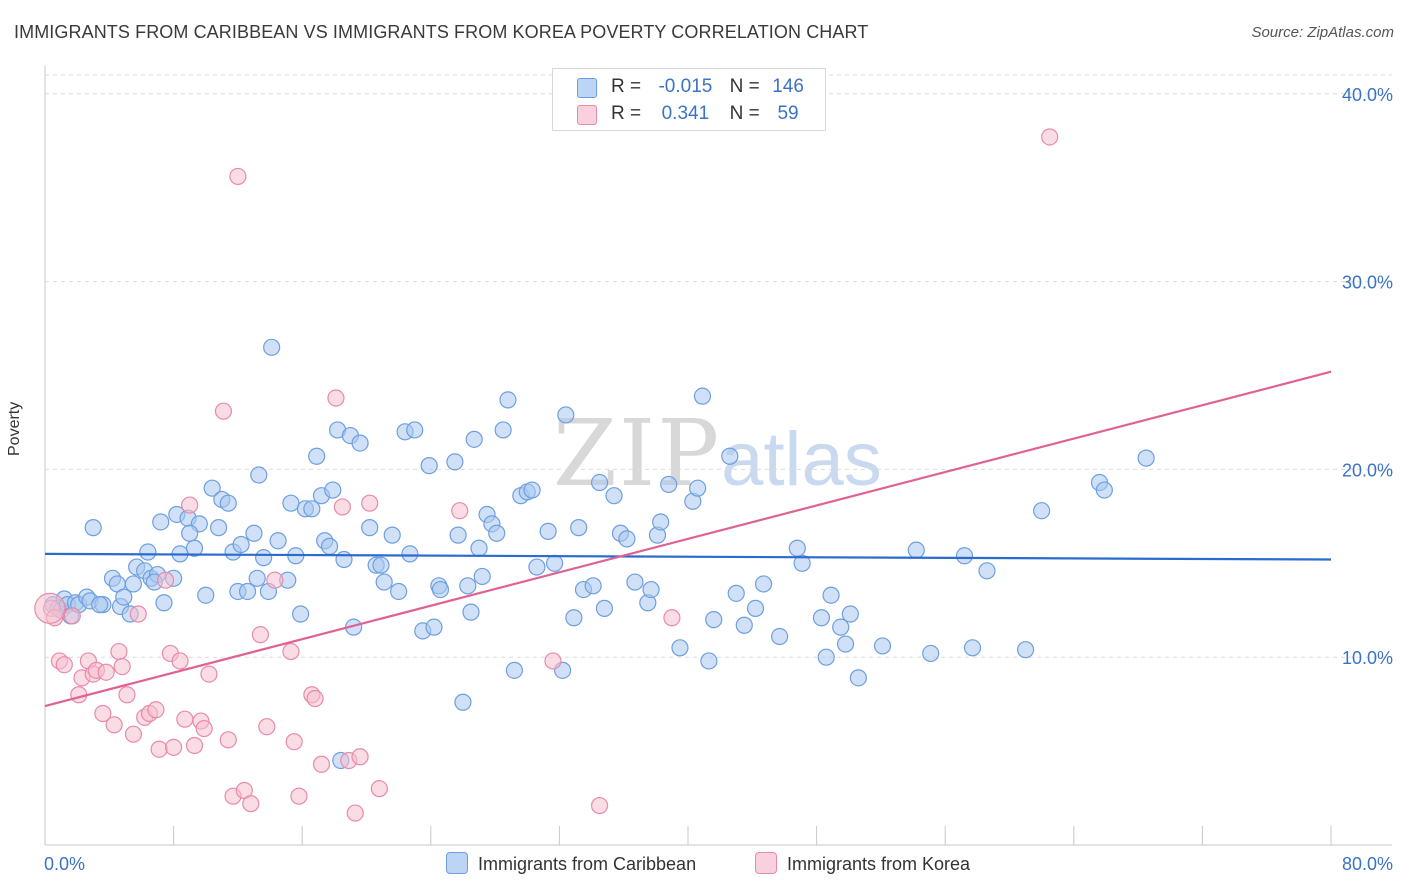 This screenshot has height=892, width=1406. What do you see at coordinates (1367, 283) in the screenshot?
I see `y-tick-label: 30.0%` at bounding box center [1367, 283].